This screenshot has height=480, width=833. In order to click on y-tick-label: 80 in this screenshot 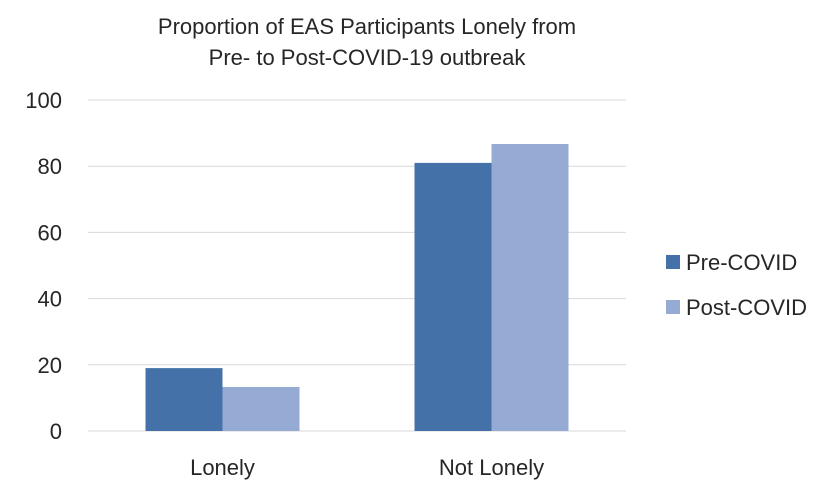, I will do `click(50, 166)`.